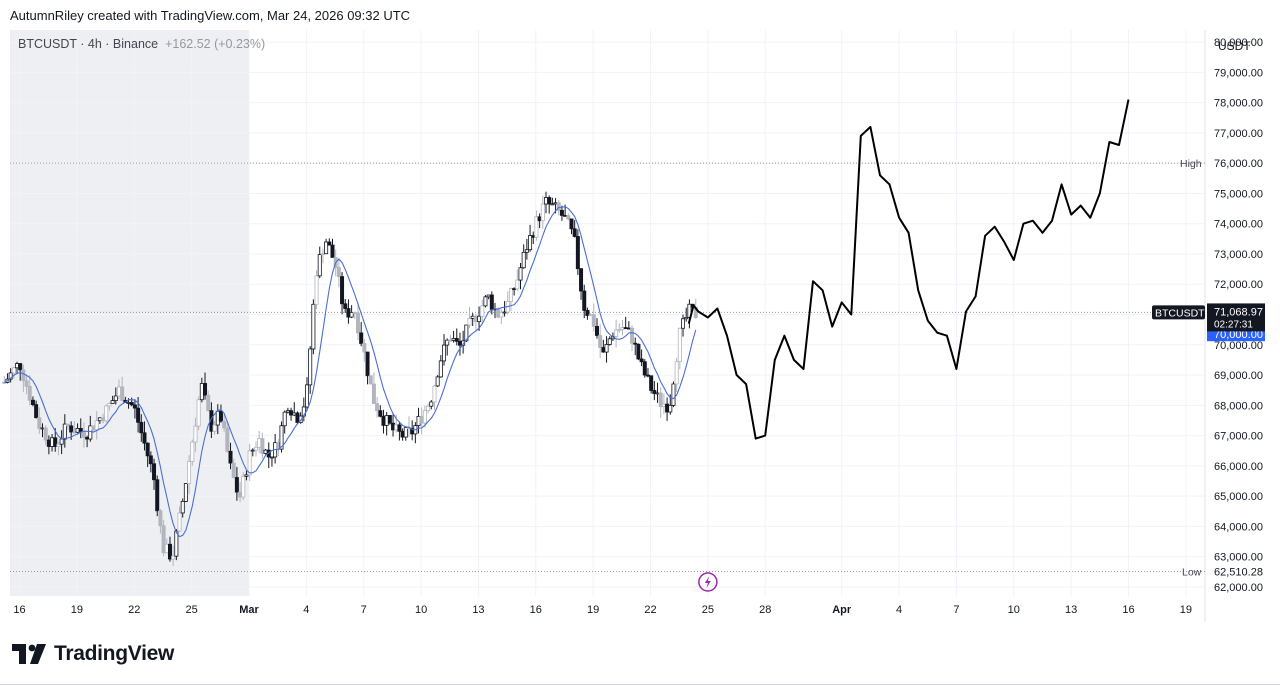 The image size is (1280, 686). I want to click on x-tick-label: 22, so click(650, 610).